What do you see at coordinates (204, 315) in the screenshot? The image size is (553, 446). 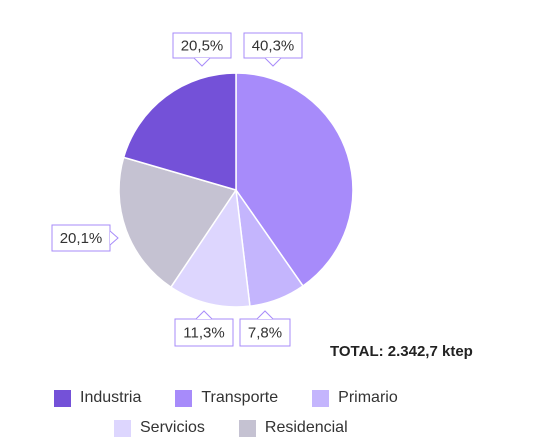 I see `callout-tail-servicios` at bounding box center [204, 315].